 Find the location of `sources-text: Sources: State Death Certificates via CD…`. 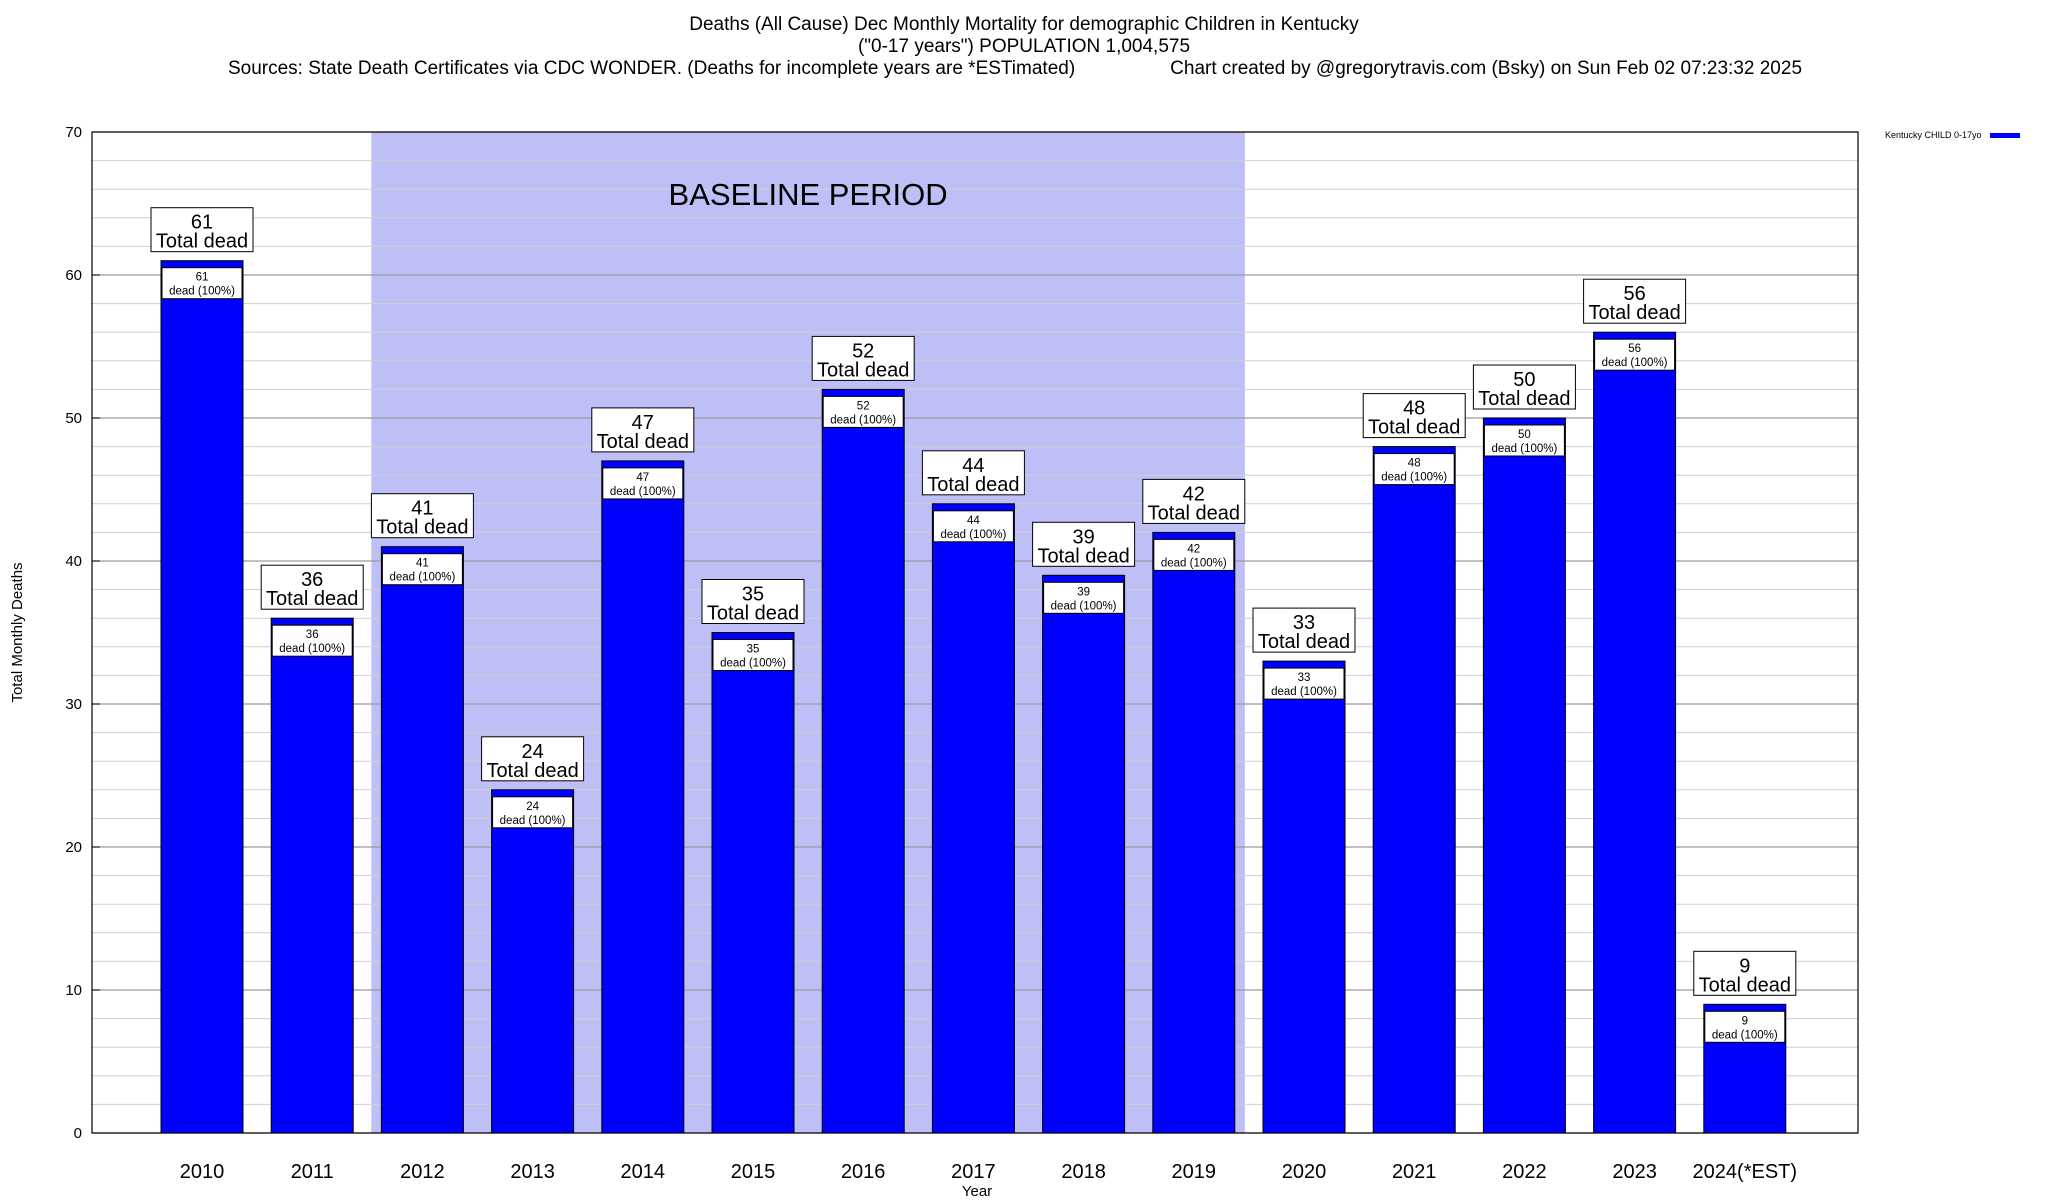

sources-text: Sources: State Death Certificates via CD… is located at coordinates (651, 68).